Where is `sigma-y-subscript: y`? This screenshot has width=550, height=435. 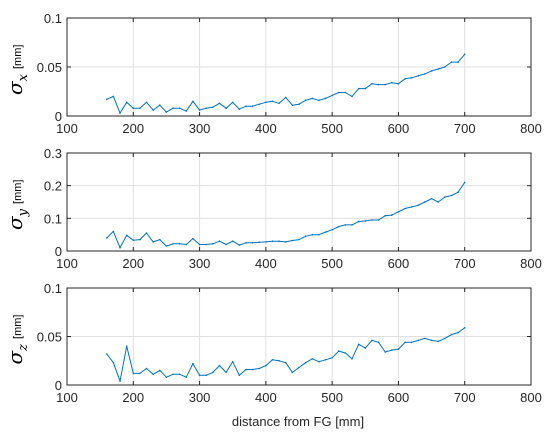
sigma-y-subscript: y is located at coordinates (23, 212).